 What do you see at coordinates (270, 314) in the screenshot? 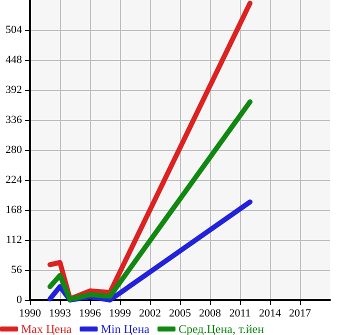
I see `x-tick-label: 2014` at bounding box center [270, 314].